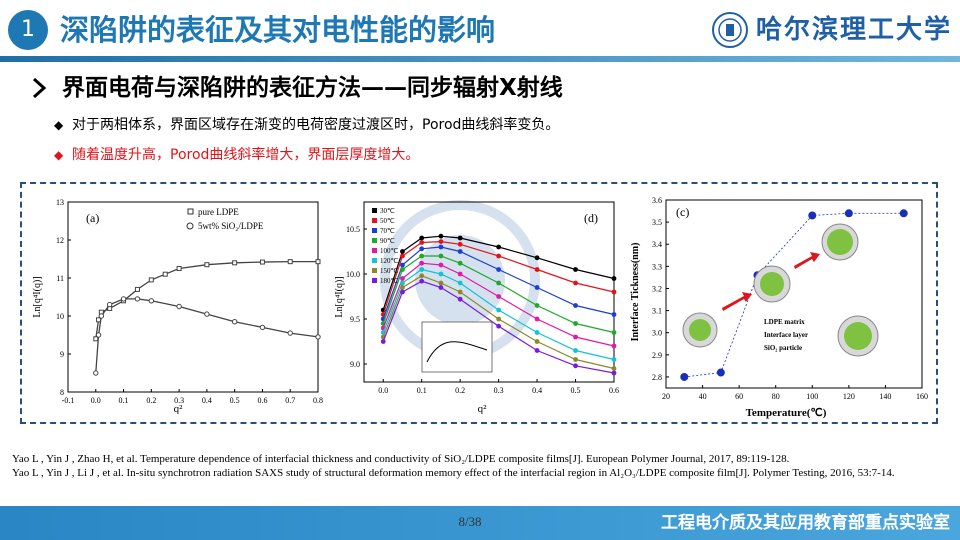  Describe the element at coordinates (262, 400) in the screenshot. I see `x-tick-label: 0.6` at that location.